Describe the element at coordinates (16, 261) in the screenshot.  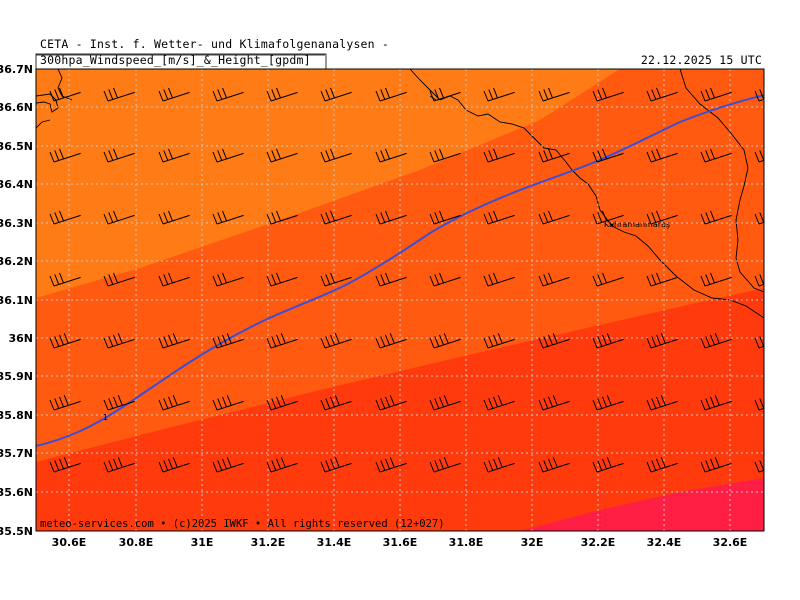
I see `lat-label: 36.2N` at that location.